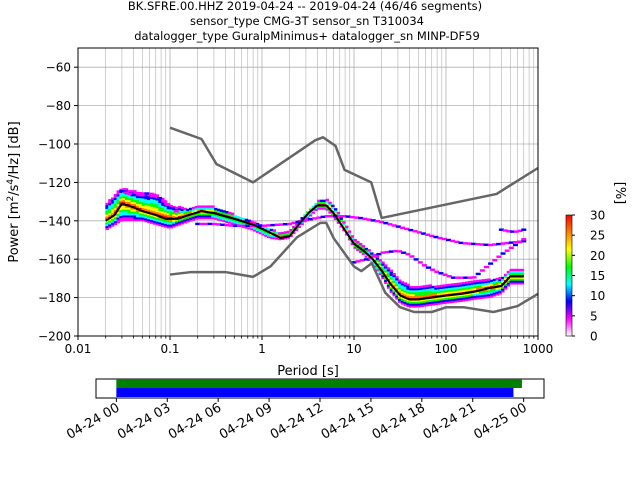 The height and width of the screenshot is (480, 640). I want to click on y-axis-label-post: /Hz] [dB], so click(14, 150).